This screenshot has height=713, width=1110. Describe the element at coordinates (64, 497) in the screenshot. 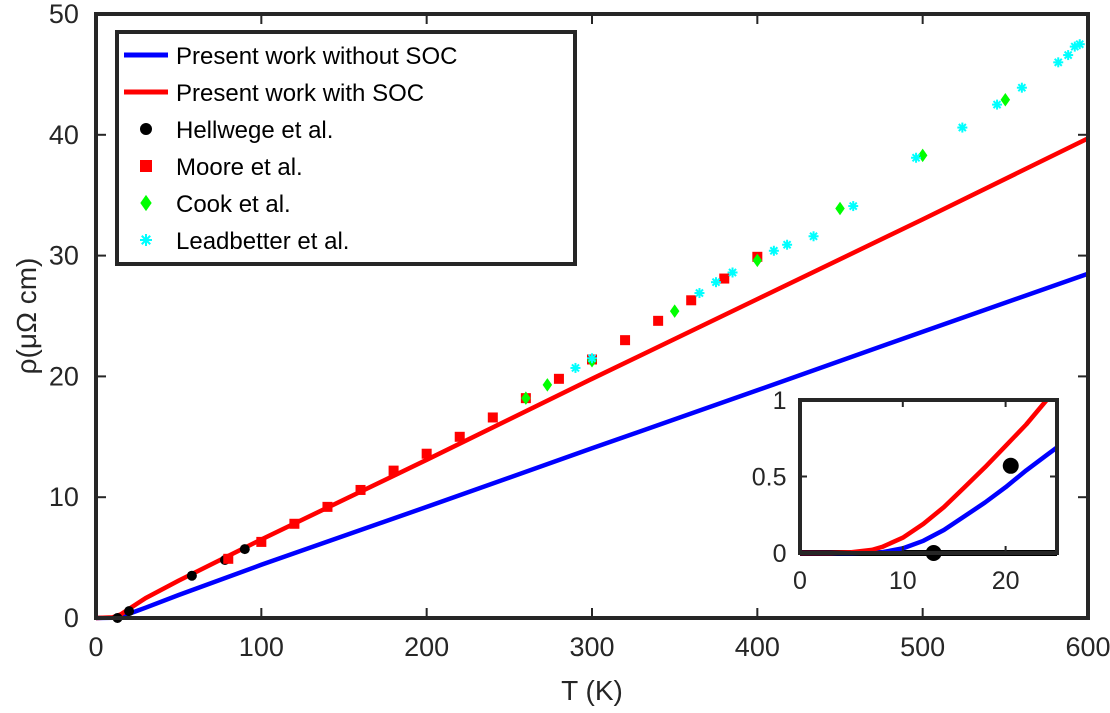

I see `y-tick-label: 10` at that location.